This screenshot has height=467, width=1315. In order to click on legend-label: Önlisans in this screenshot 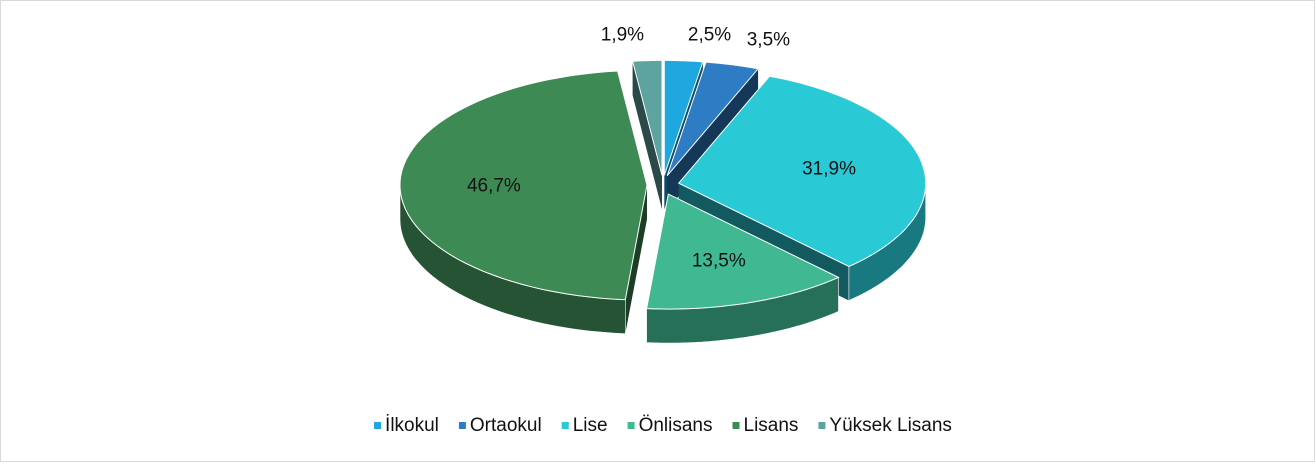, I will do `click(676, 425)`.